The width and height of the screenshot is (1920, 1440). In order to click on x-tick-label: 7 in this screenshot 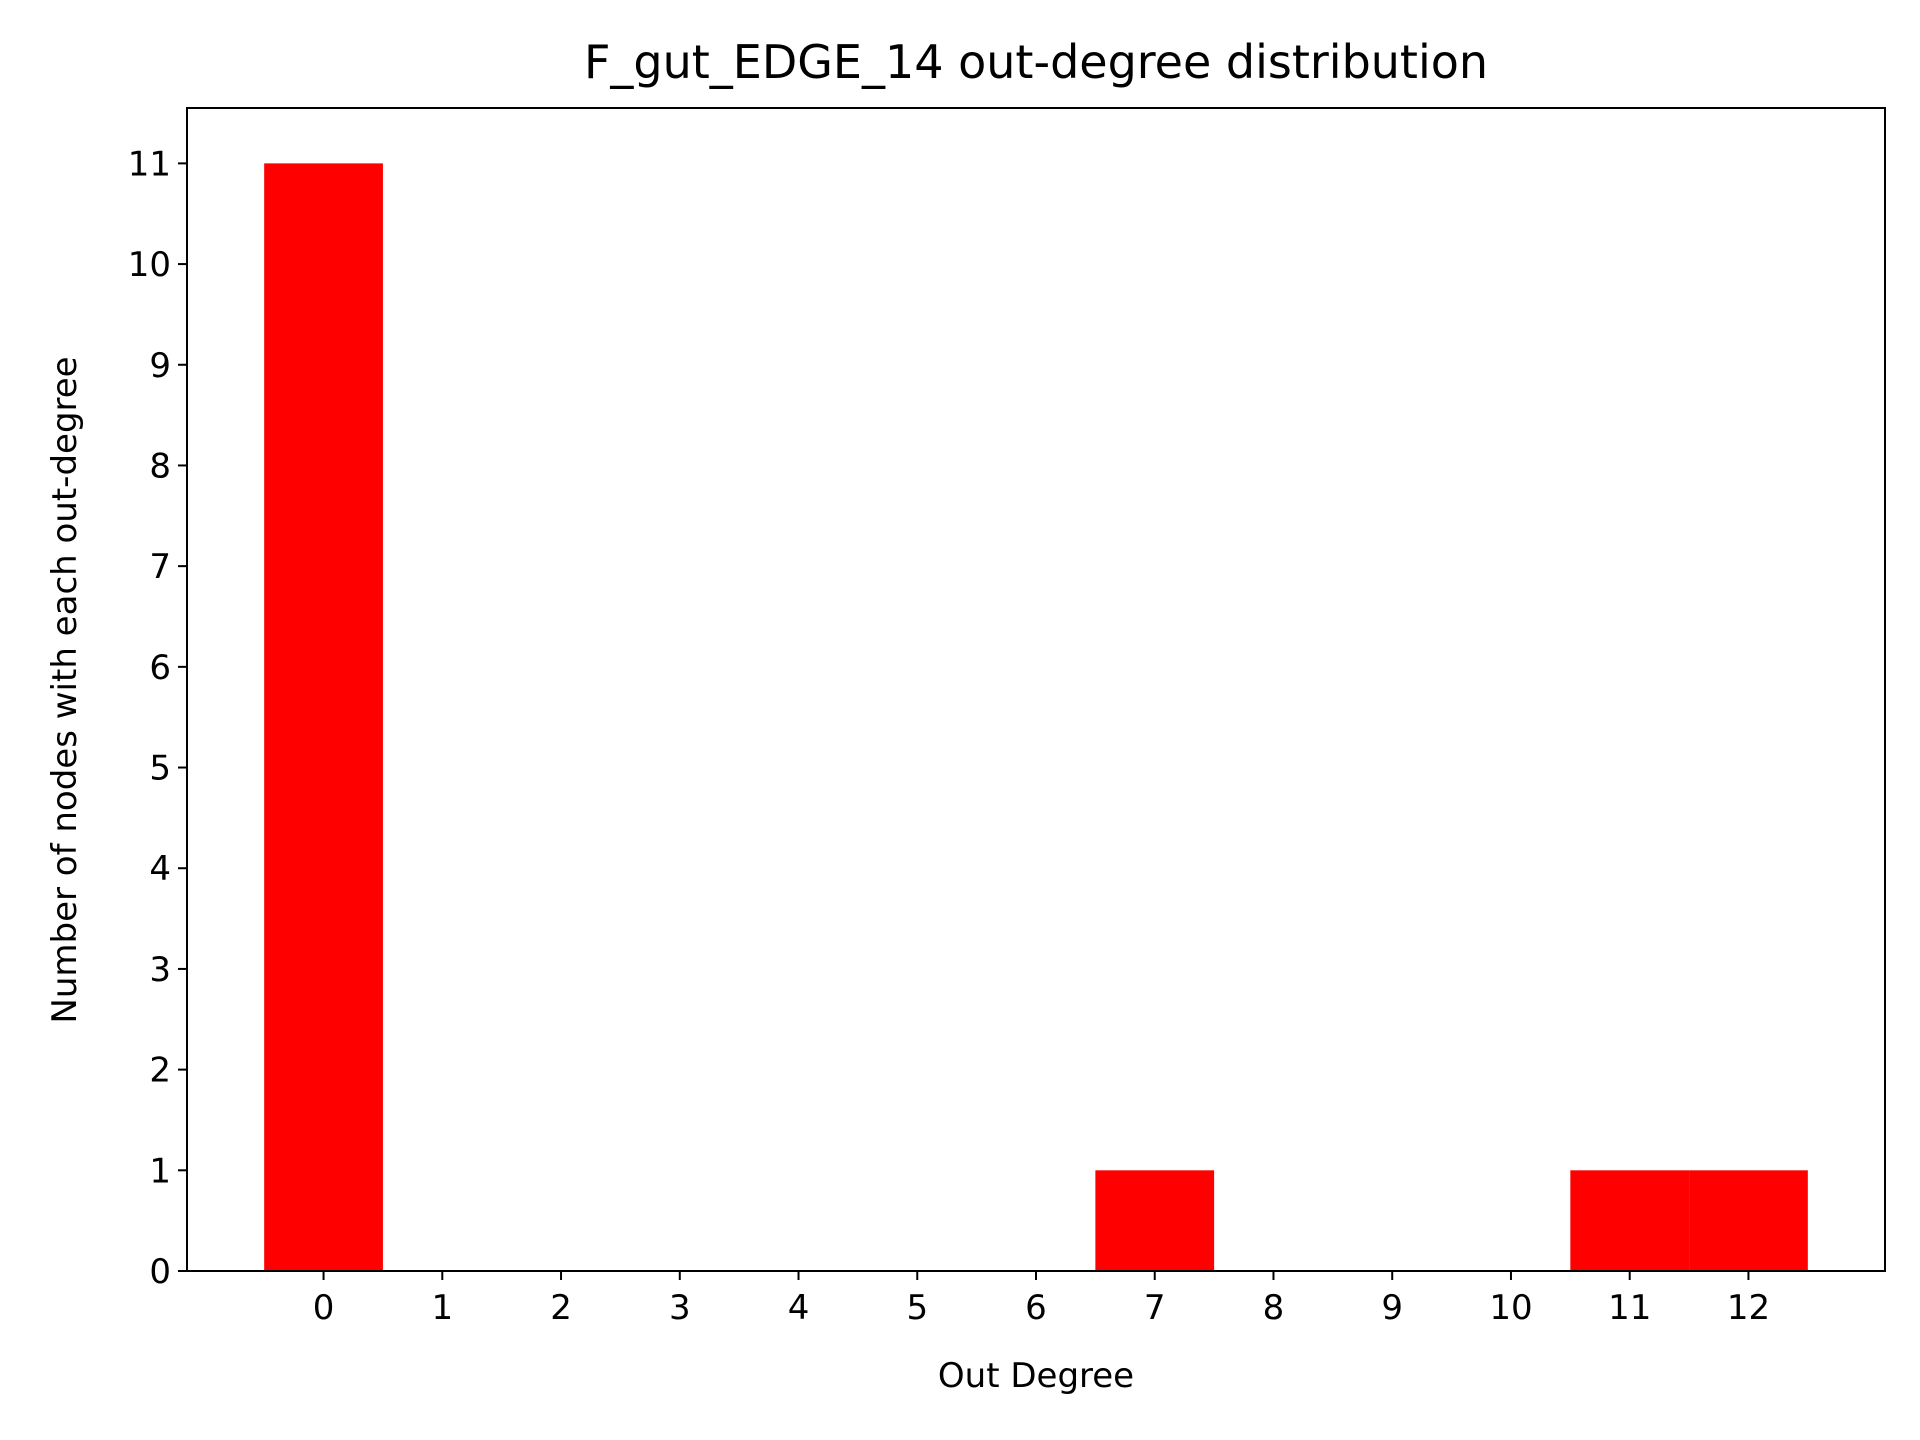, I will do `click(1155, 1308)`.